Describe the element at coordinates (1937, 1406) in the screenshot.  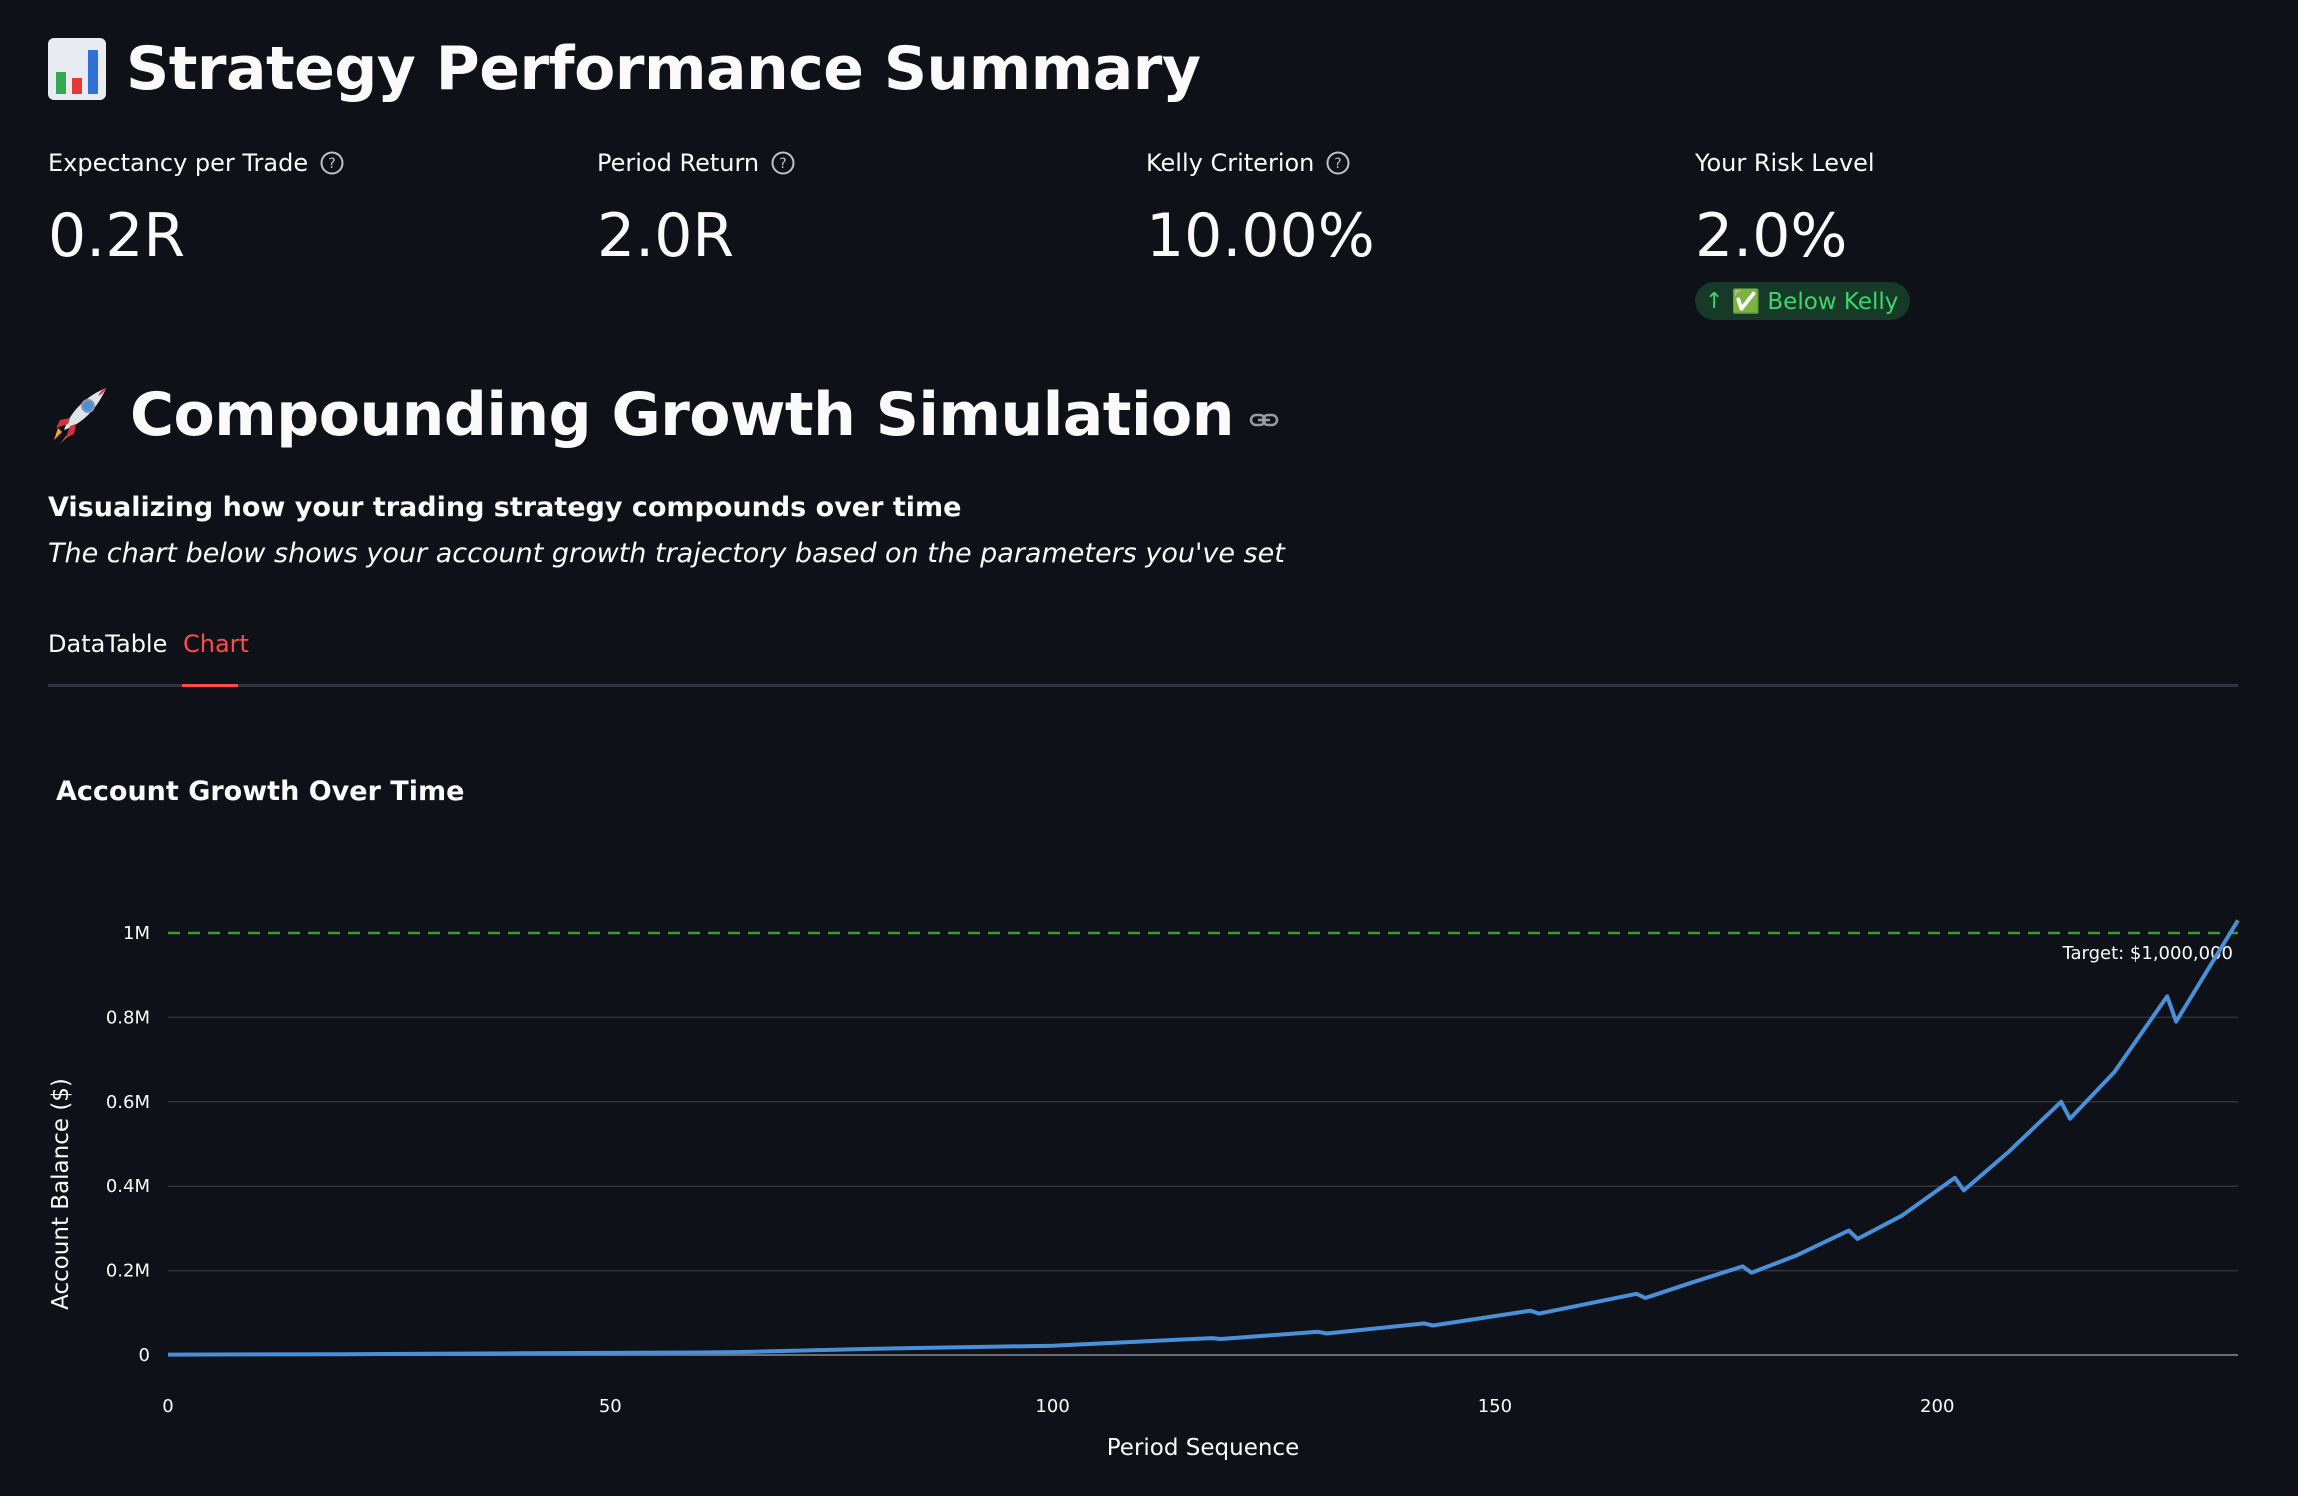
I see `x-tick-label: 200` at that location.